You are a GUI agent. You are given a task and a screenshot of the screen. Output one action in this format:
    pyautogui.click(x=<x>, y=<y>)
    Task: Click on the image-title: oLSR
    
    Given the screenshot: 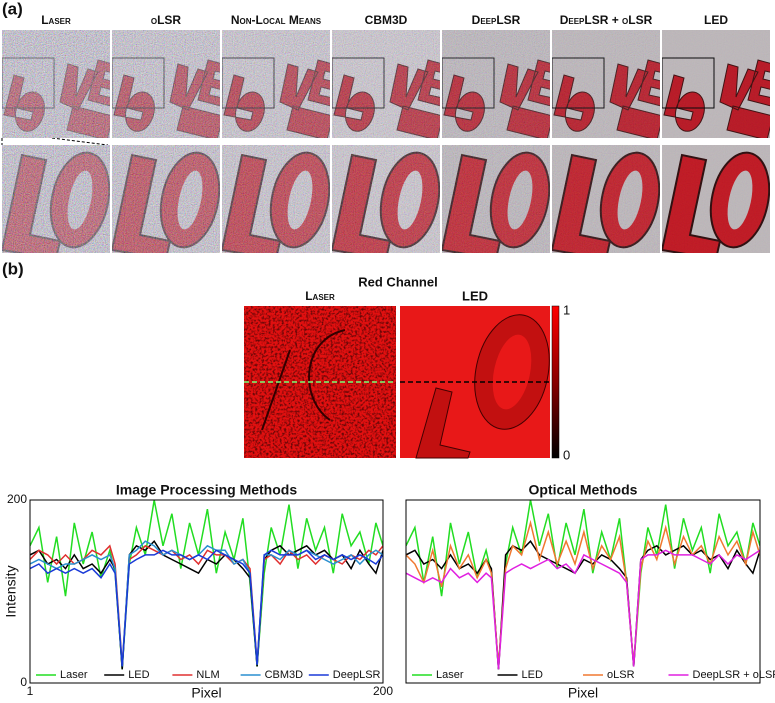 What is the action you would take?
    pyautogui.click(x=166, y=20)
    